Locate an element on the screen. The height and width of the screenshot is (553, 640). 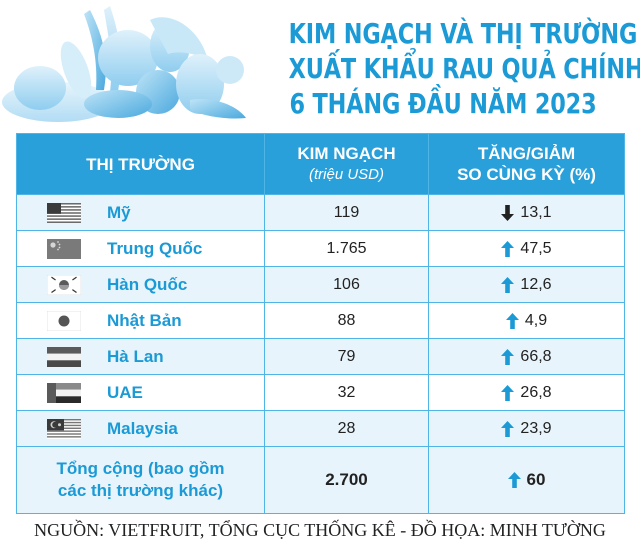
change-cell: 12,6 is located at coordinates (526, 284).